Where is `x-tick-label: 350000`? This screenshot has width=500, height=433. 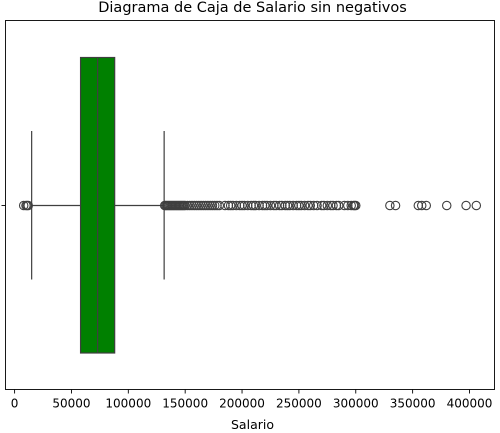 x-tick-label: 350000 is located at coordinates (413, 404).